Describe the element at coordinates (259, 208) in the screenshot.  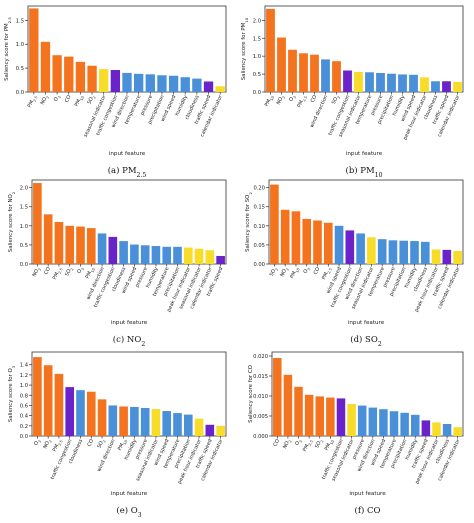
I see `y-tick-label: 0.15` at that location.